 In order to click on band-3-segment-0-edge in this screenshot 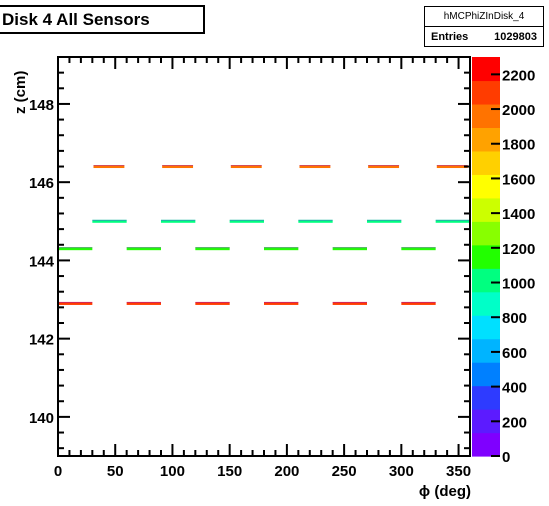, I will do `click(75, 302)`.